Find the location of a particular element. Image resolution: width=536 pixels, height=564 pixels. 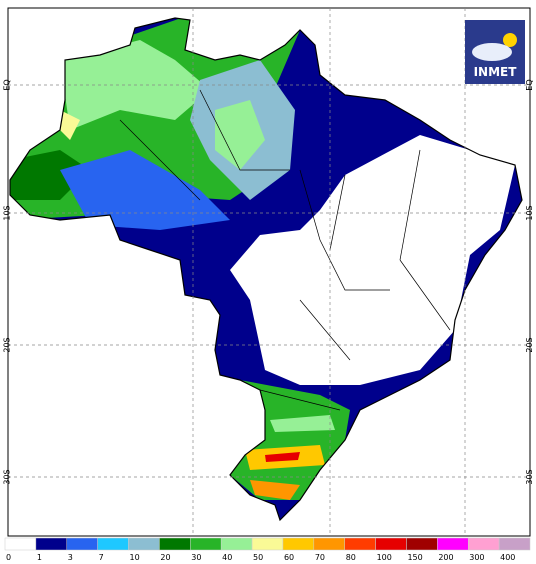

legend-label: 3 is located at coordinates (70, 557).